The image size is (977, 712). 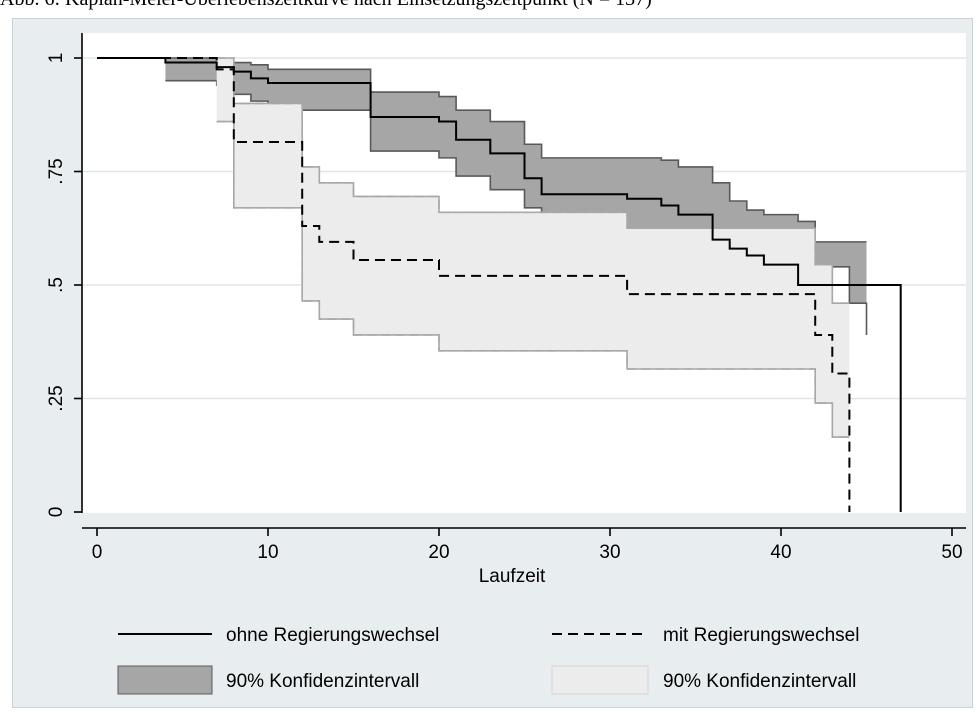 I want to click on y-tick-label-3: .75, so click(x=56, y=171).